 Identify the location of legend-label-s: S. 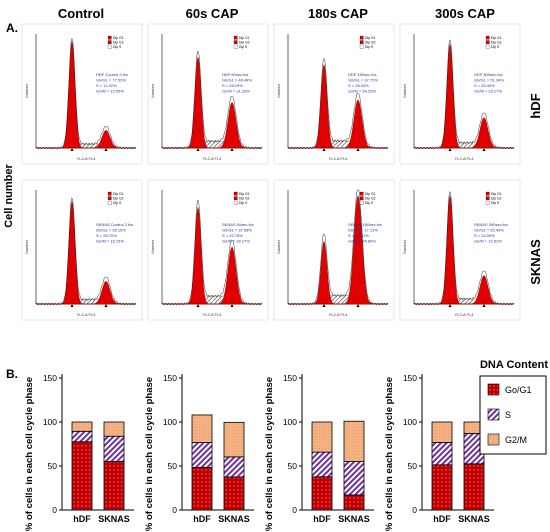
(508, 415).